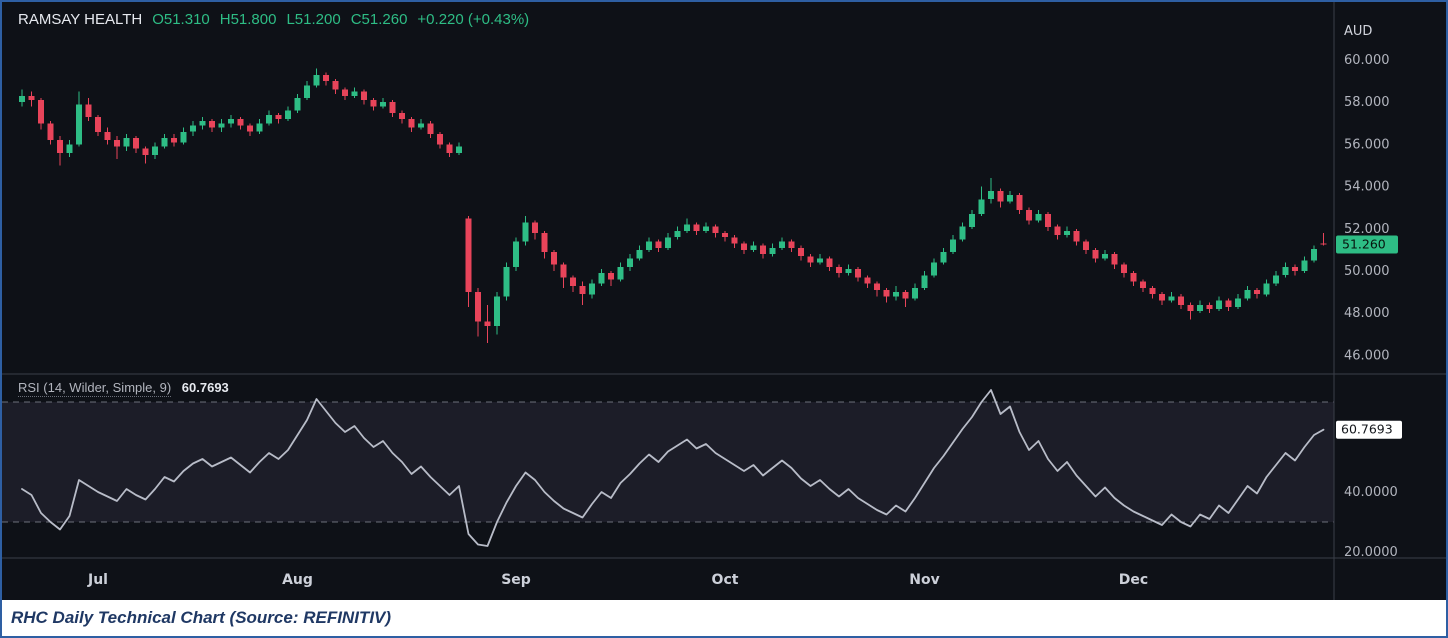 The height and width of the screenshot is (638, 1448). Describe the element at coordinates (313, 19) in the screenshot. I see `low-value: L51.200` at that location.